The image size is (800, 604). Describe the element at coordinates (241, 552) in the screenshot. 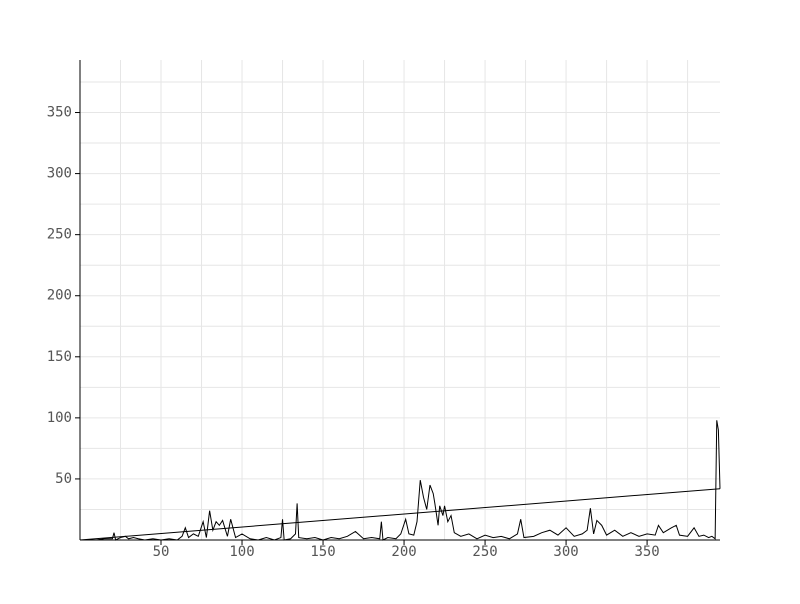

I see `x-tick-label: 100` at that location.